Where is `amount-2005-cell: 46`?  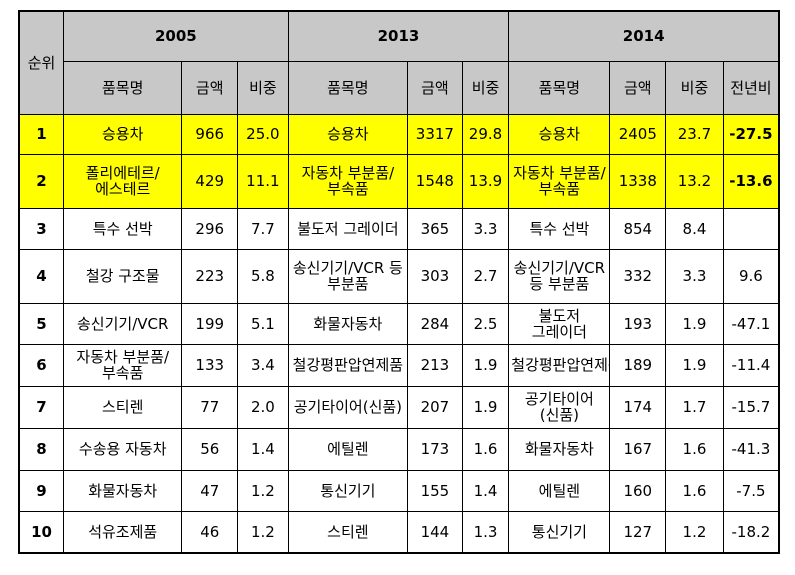 amount-2005-cell: 46 is located at coordinates (210, 532).